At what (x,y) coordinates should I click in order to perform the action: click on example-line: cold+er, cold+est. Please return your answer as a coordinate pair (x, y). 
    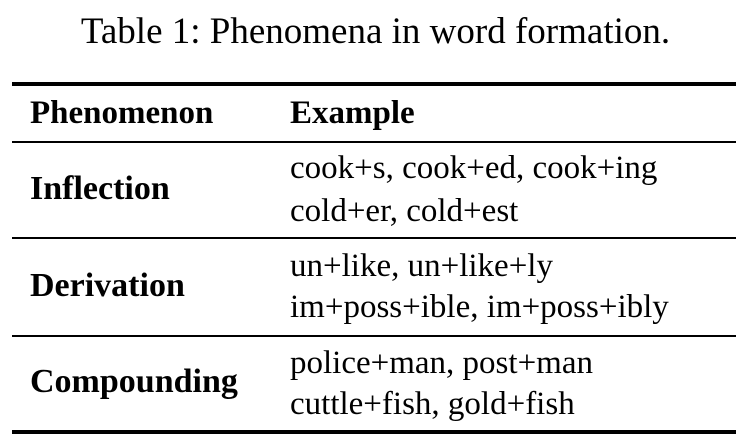
    Looking at the image, I should click on (404, 211).